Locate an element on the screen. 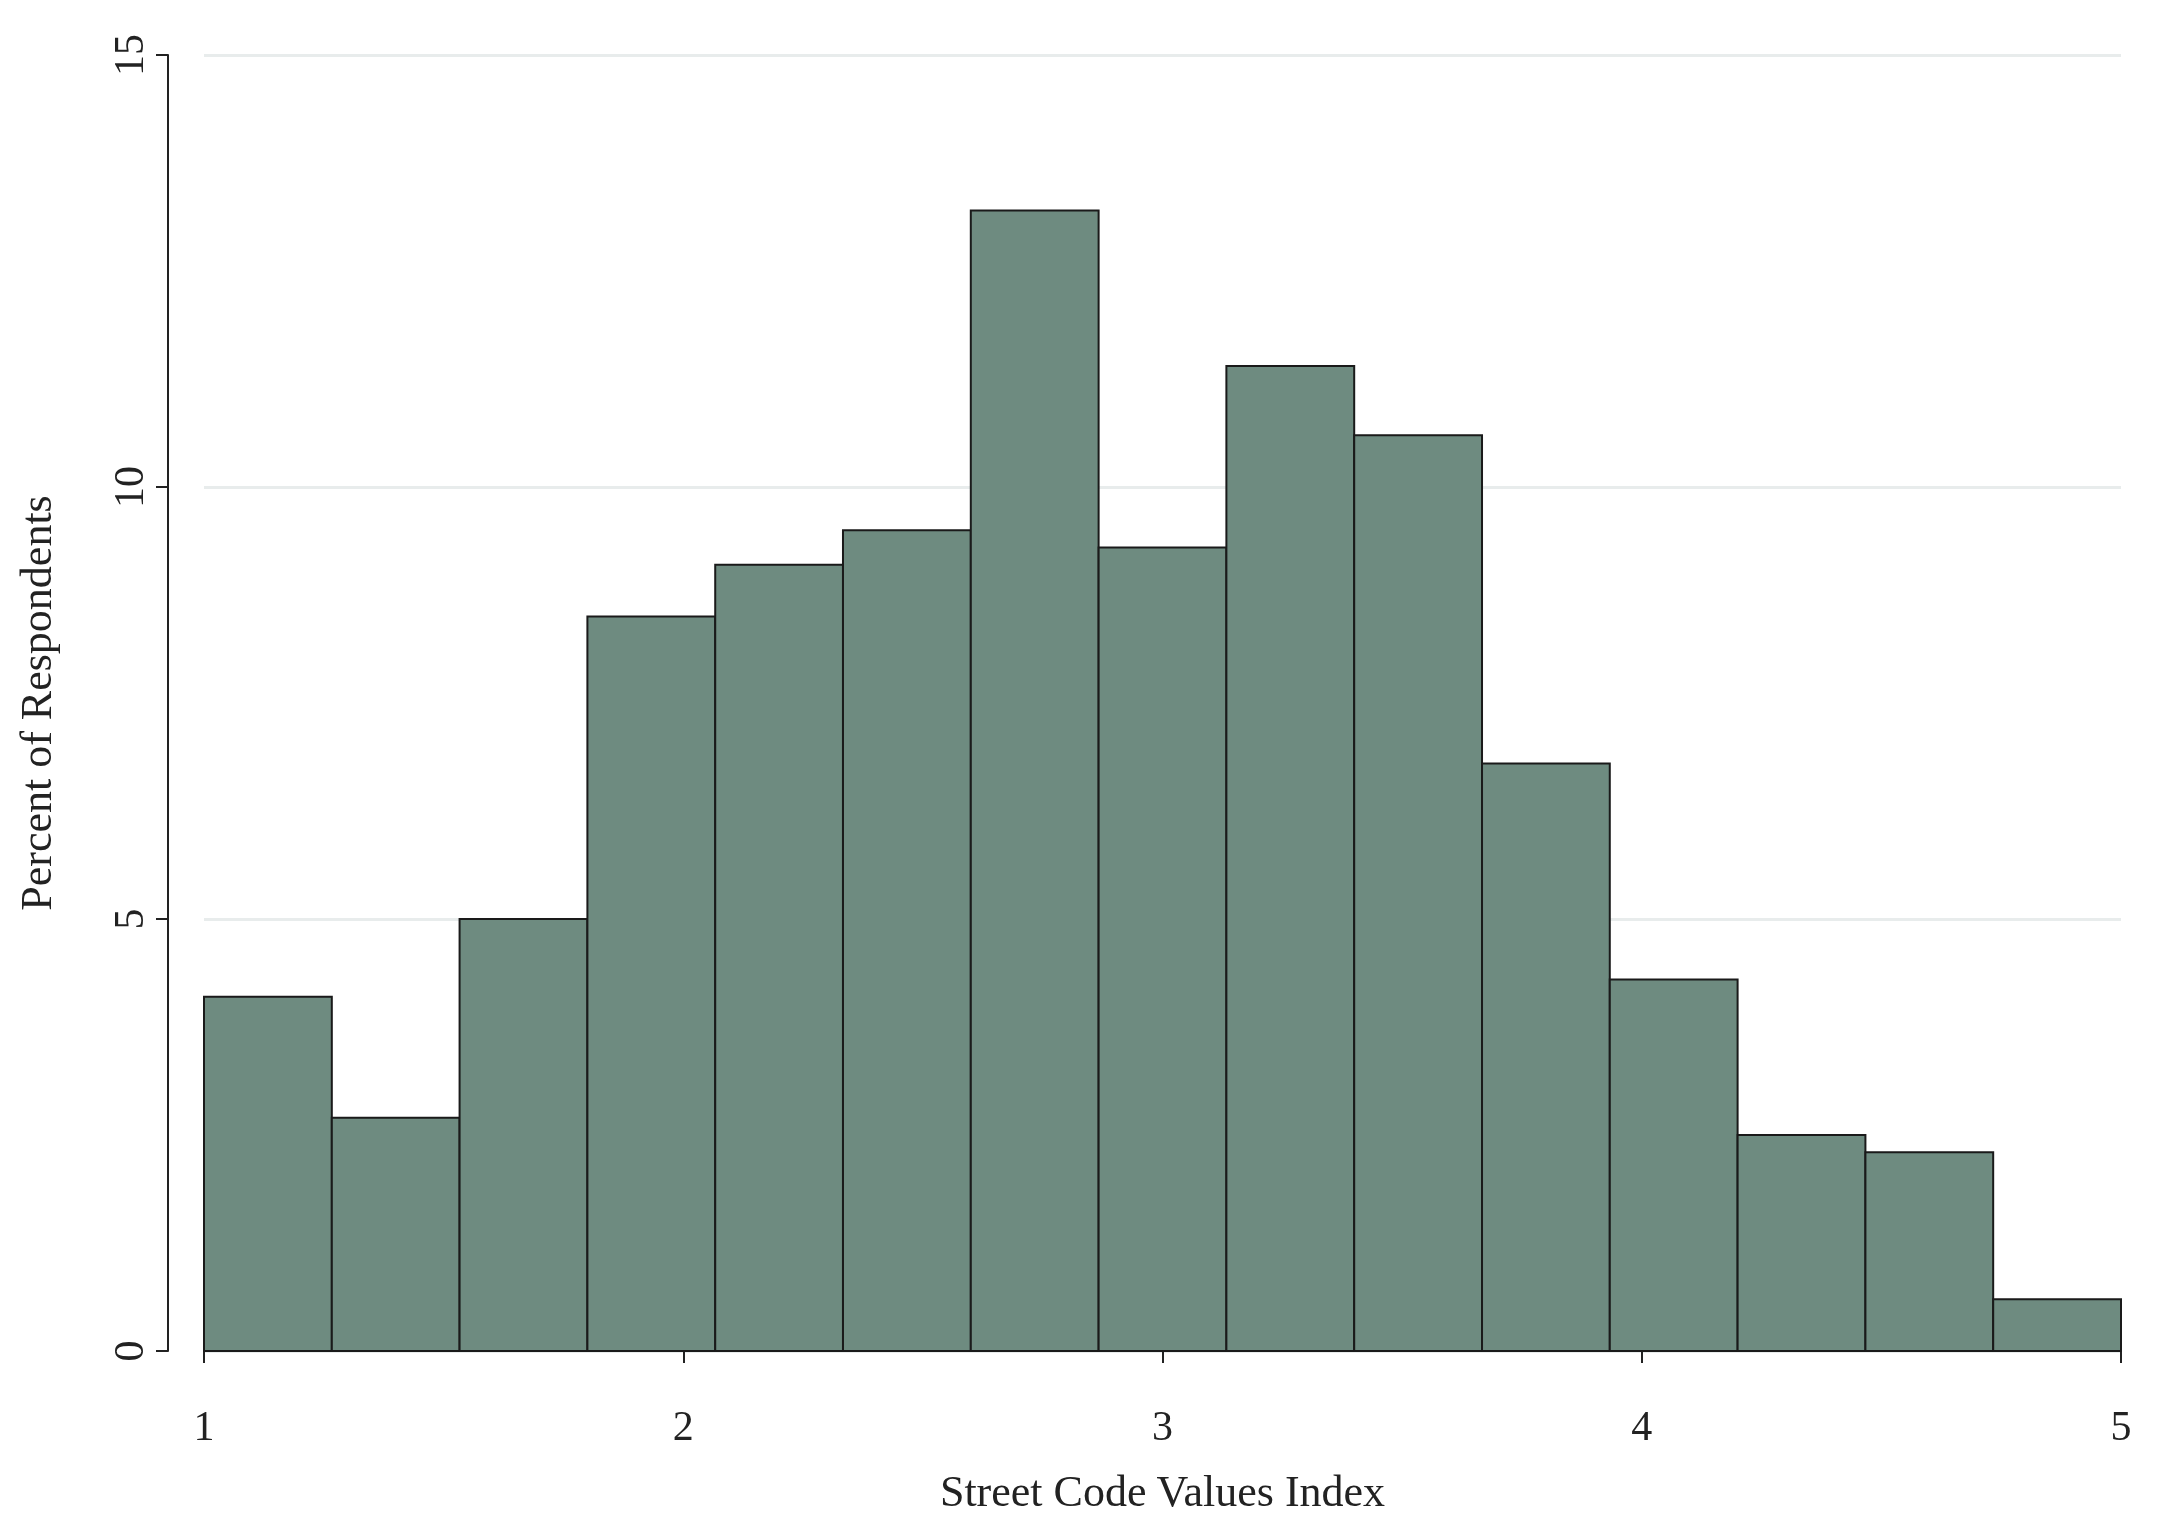 Image resolution: width=2162 pixels, height=1540 pixels. x-tick-label: 5 is located at coordinates (2121, 1426).